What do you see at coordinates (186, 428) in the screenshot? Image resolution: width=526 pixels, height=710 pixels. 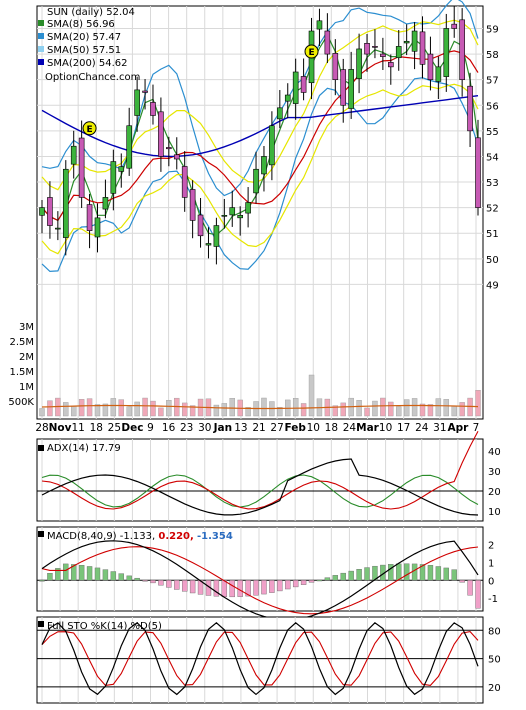 I see `x-tick-label: 23` at bounding box center [186, 428].